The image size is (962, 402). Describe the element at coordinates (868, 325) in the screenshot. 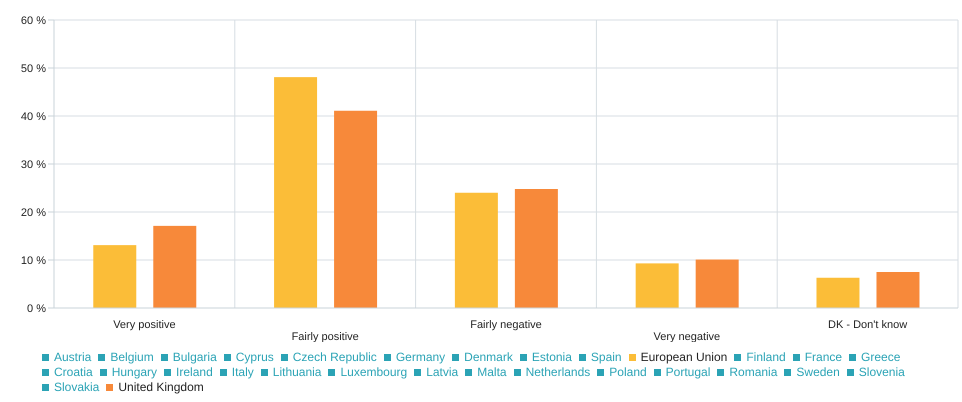

I see `x-tick-label: DK - Don't know` at that location.